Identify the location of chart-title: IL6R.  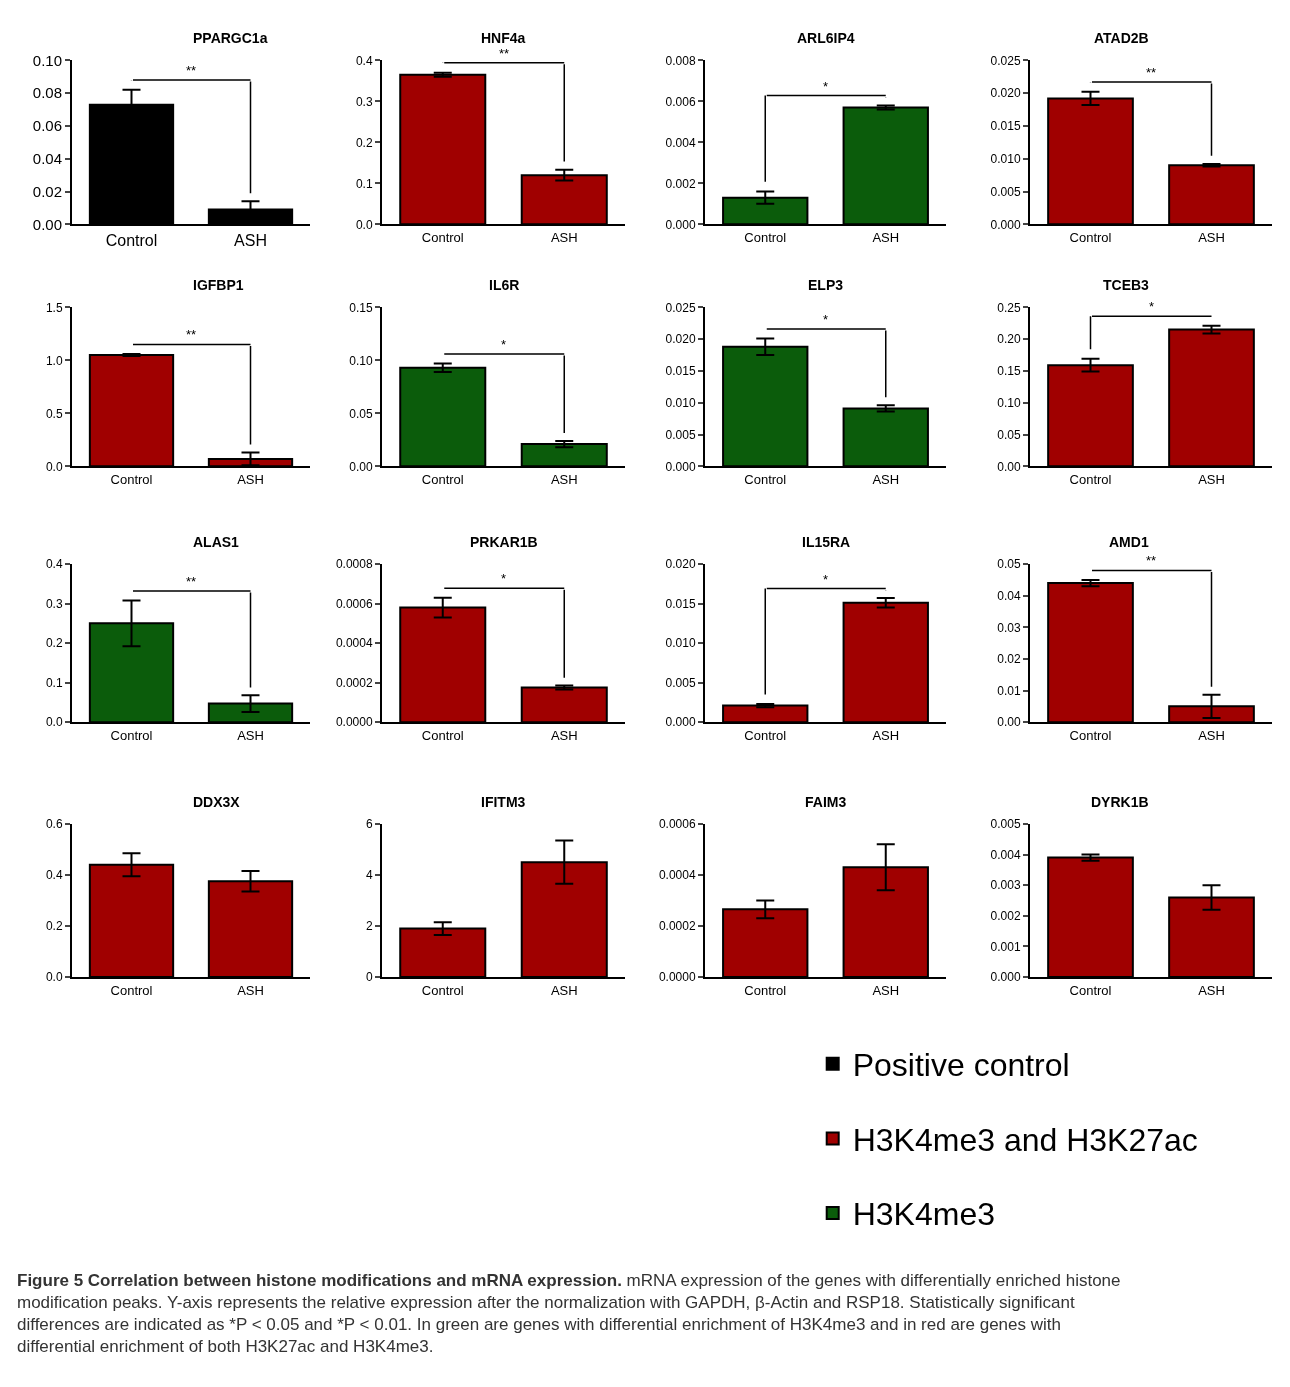
(504, 285).